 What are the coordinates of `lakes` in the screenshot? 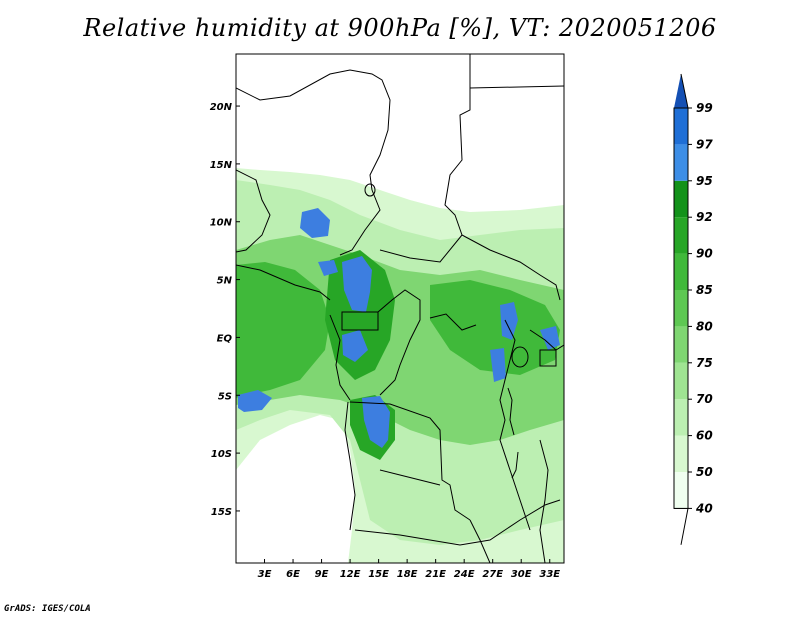 It's located at (446, 331).